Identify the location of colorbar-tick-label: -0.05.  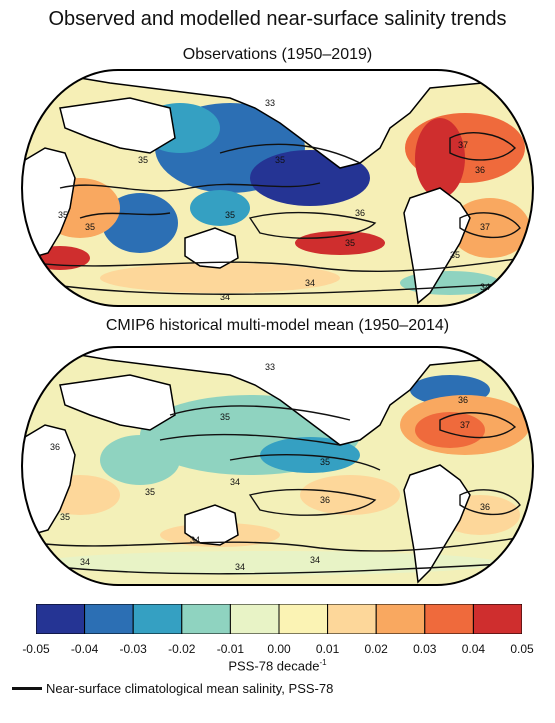
(36, 649).